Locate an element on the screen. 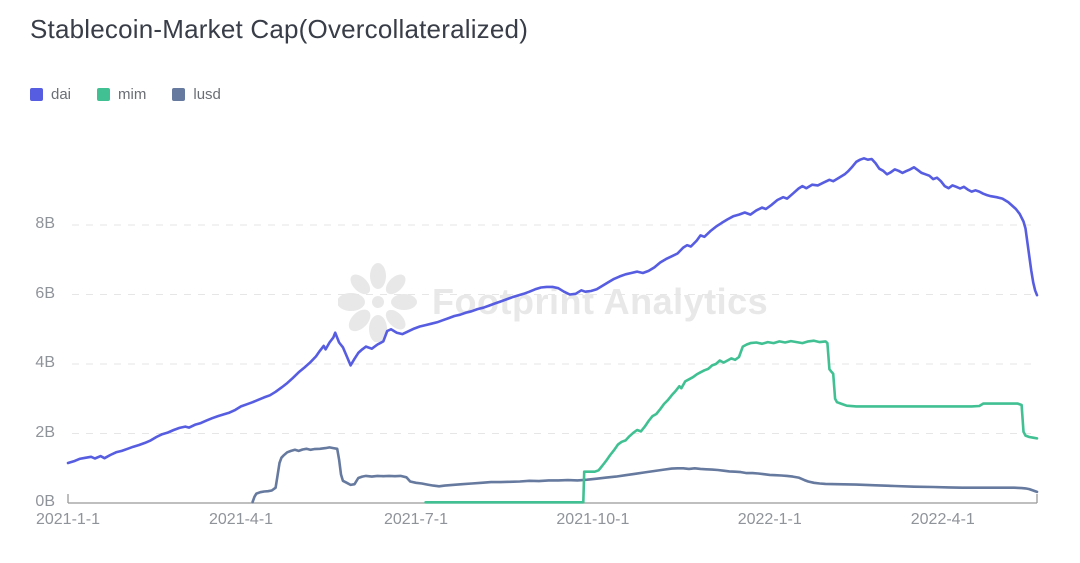  x-axis-tick-label: 2022-4-1 is located at coordinates (942, 519).